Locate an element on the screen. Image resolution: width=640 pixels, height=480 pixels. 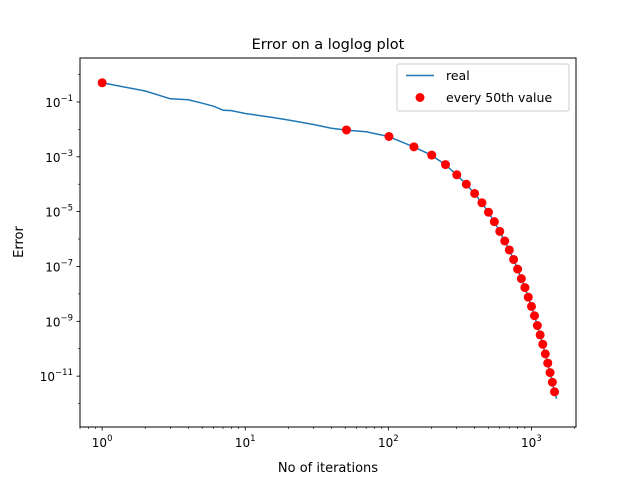
legend-label-real: real is located at coordinates (458, 75).